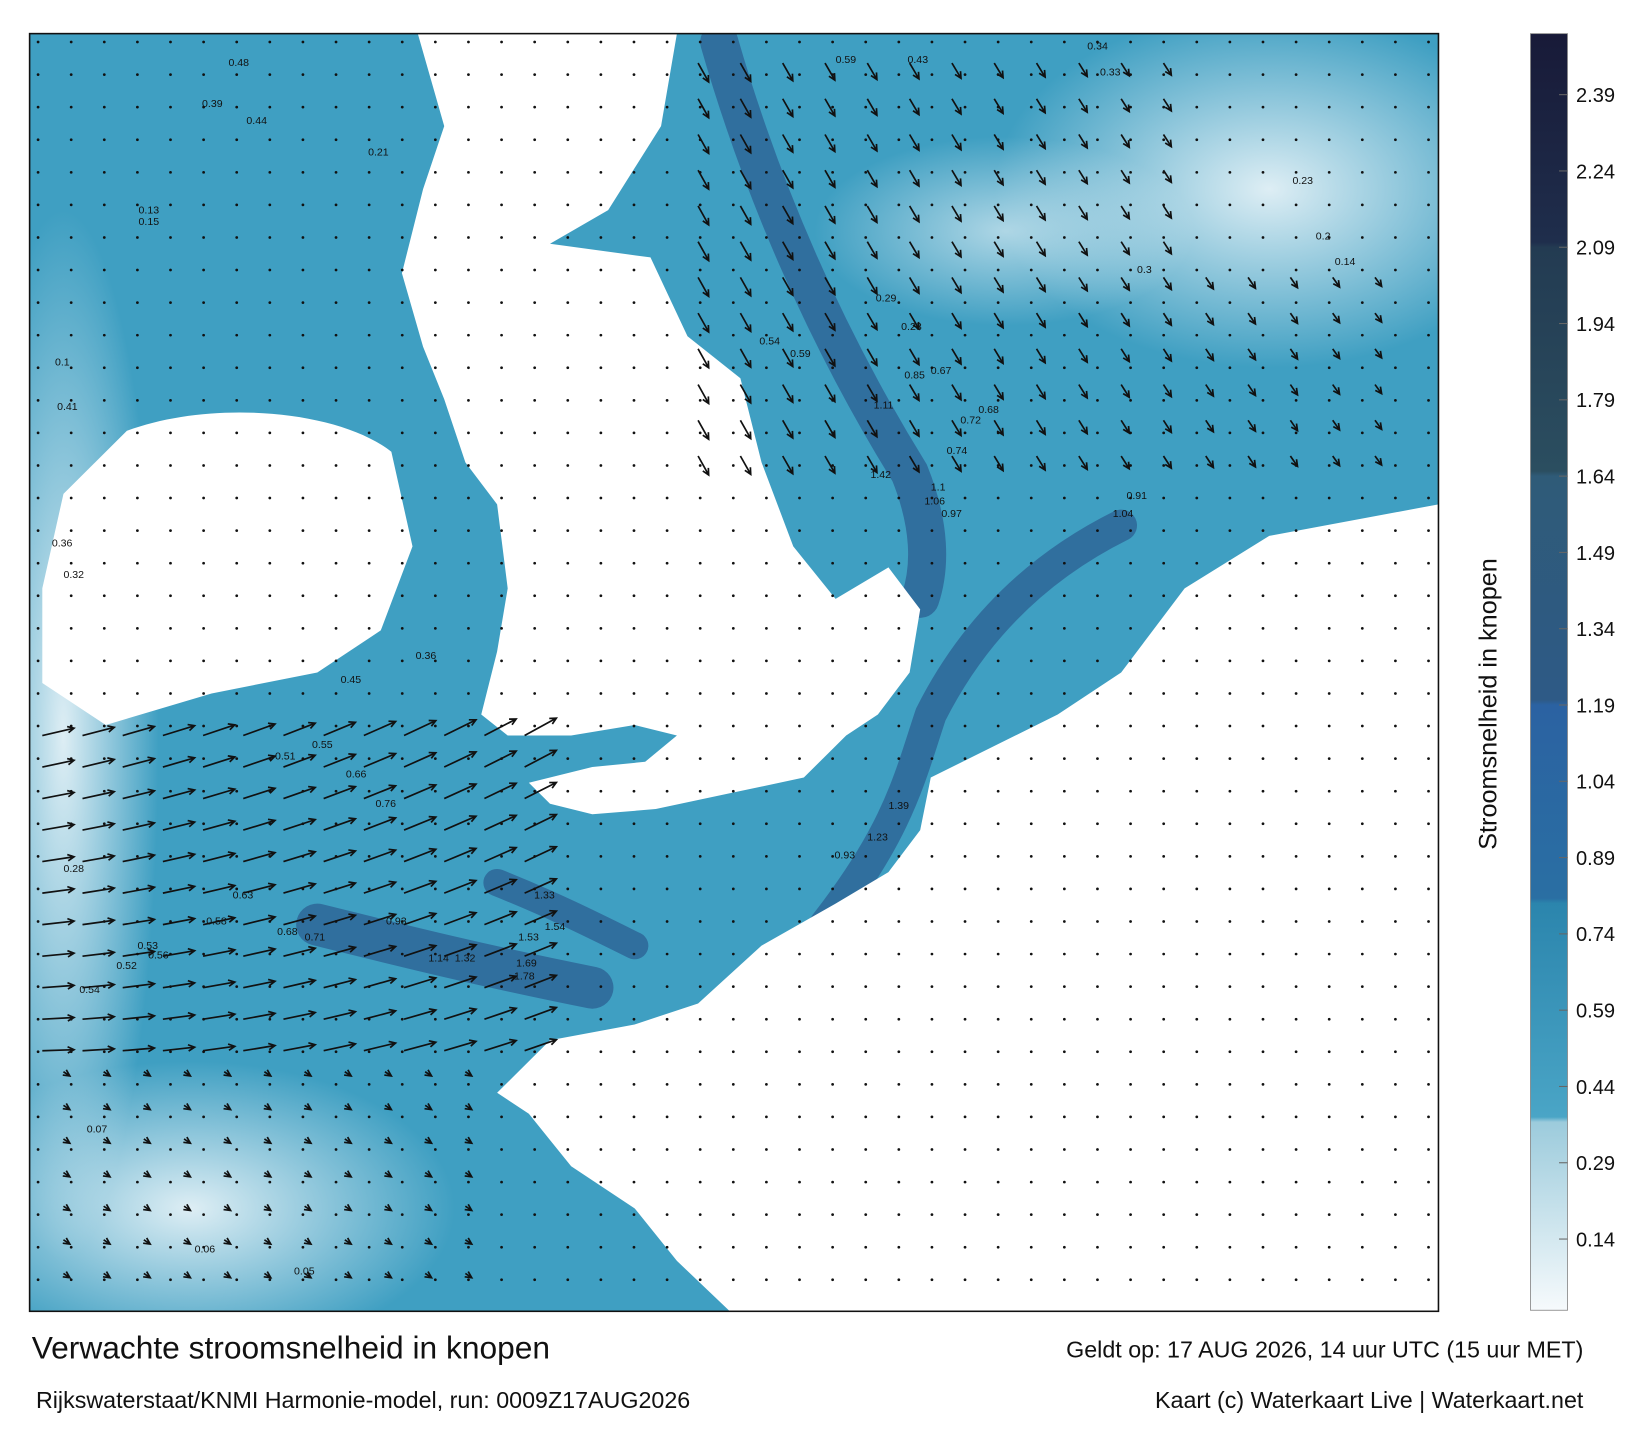 The height and width of the screenshot is (1450, 1650). I want to click on current-label: 0.07, so click(97, 1130).